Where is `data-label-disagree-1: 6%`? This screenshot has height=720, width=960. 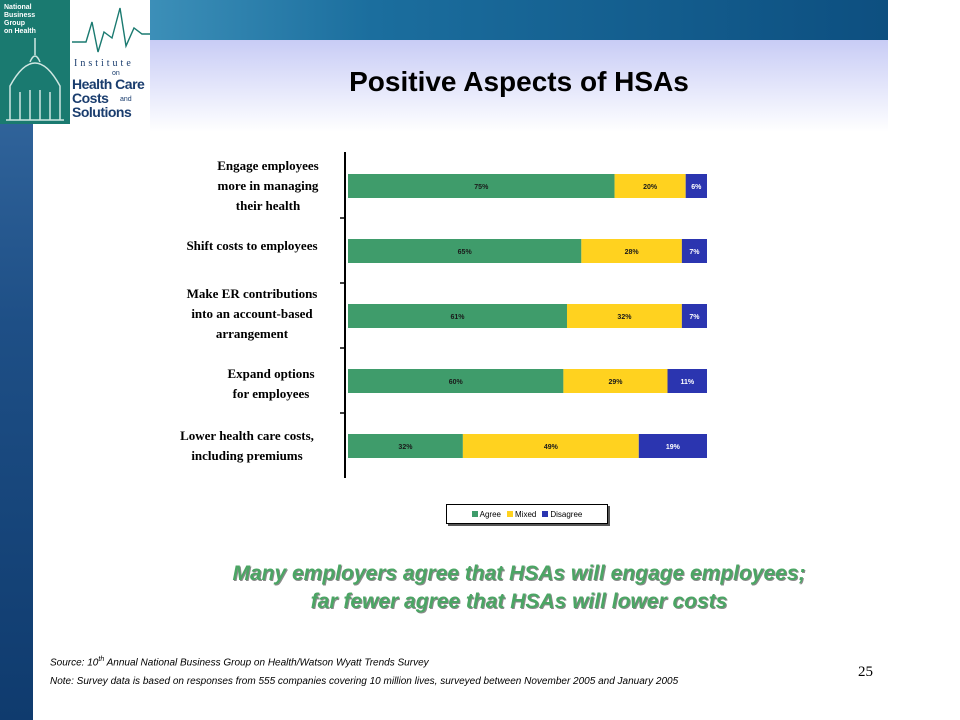
data-label-disagree-1: 6% is located at coordinates (696, 187).